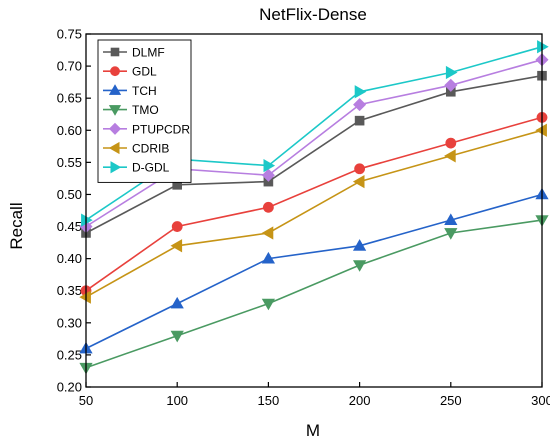  I want to click on y-tick-label: 0.75, so click(69, 34).